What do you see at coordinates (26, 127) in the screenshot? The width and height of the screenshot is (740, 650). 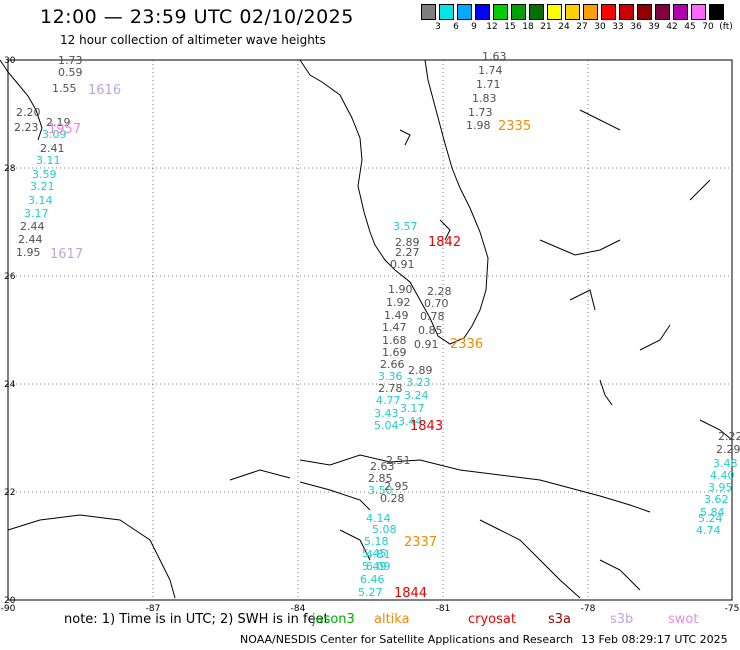 I see `wave-value: 2.23` at bounding box center [26, 127].